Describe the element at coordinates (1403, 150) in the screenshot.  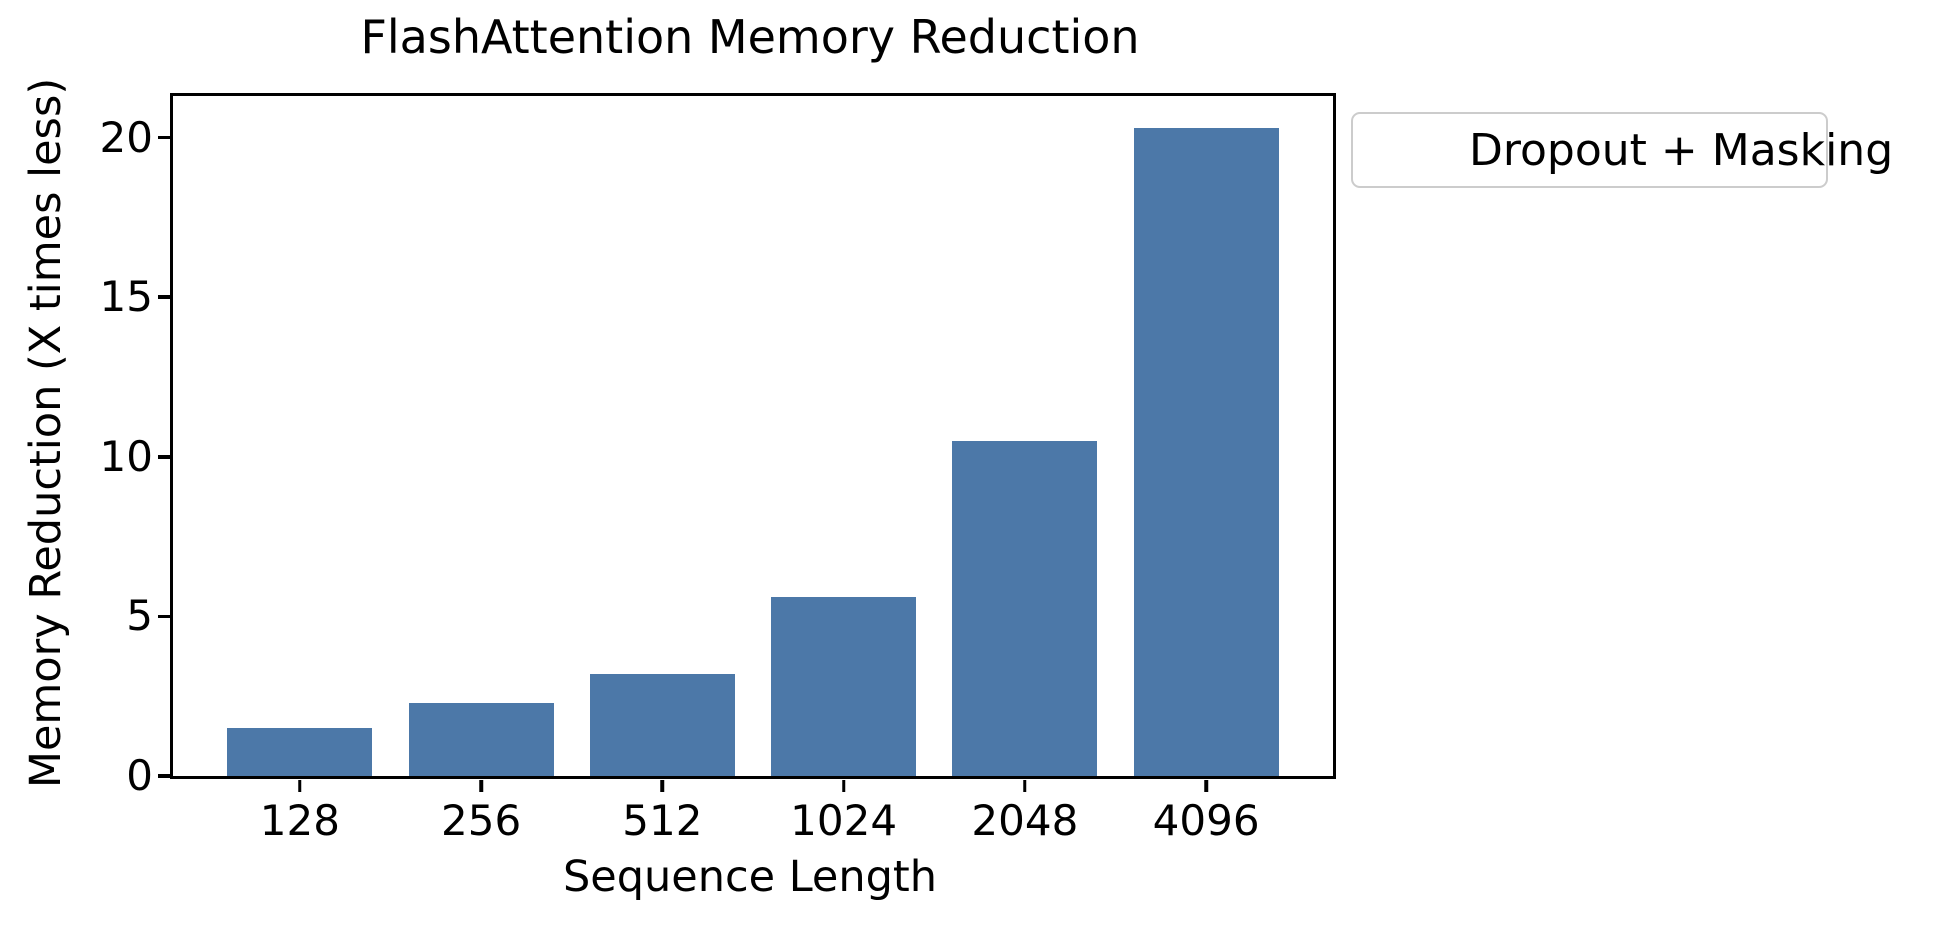
I see `legend-swatch` at that location.